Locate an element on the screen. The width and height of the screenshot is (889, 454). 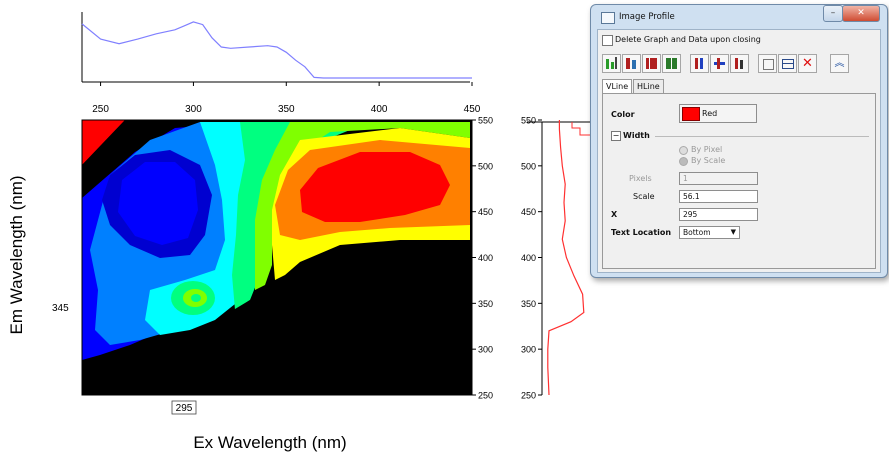
heatmap-corner-black-band is located at coordinates (121, 159).